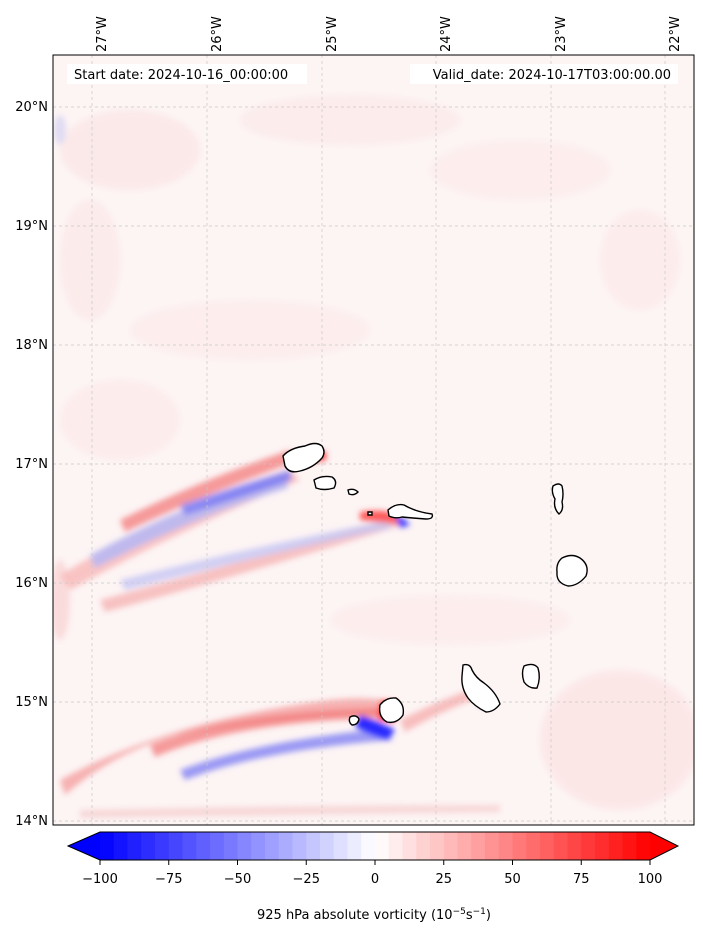 This screenshot has width=703, height=936. I want to click on colorbar-label: 925 hPa absolute vorticity (10−5s−1), so click(374, 915).